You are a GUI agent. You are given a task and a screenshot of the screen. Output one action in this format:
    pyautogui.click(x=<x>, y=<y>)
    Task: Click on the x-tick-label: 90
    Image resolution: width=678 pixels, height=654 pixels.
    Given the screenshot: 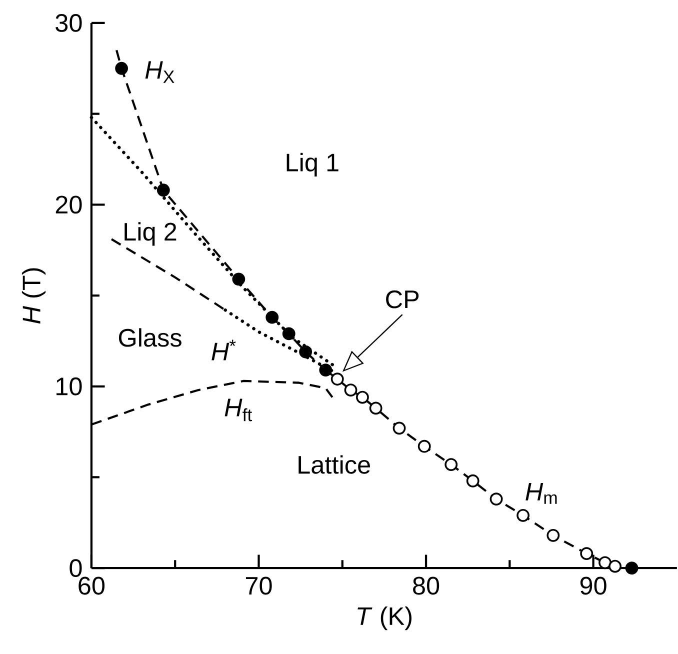 What is the action you would take?
    pyautogui.click(x=593, y=585)
    